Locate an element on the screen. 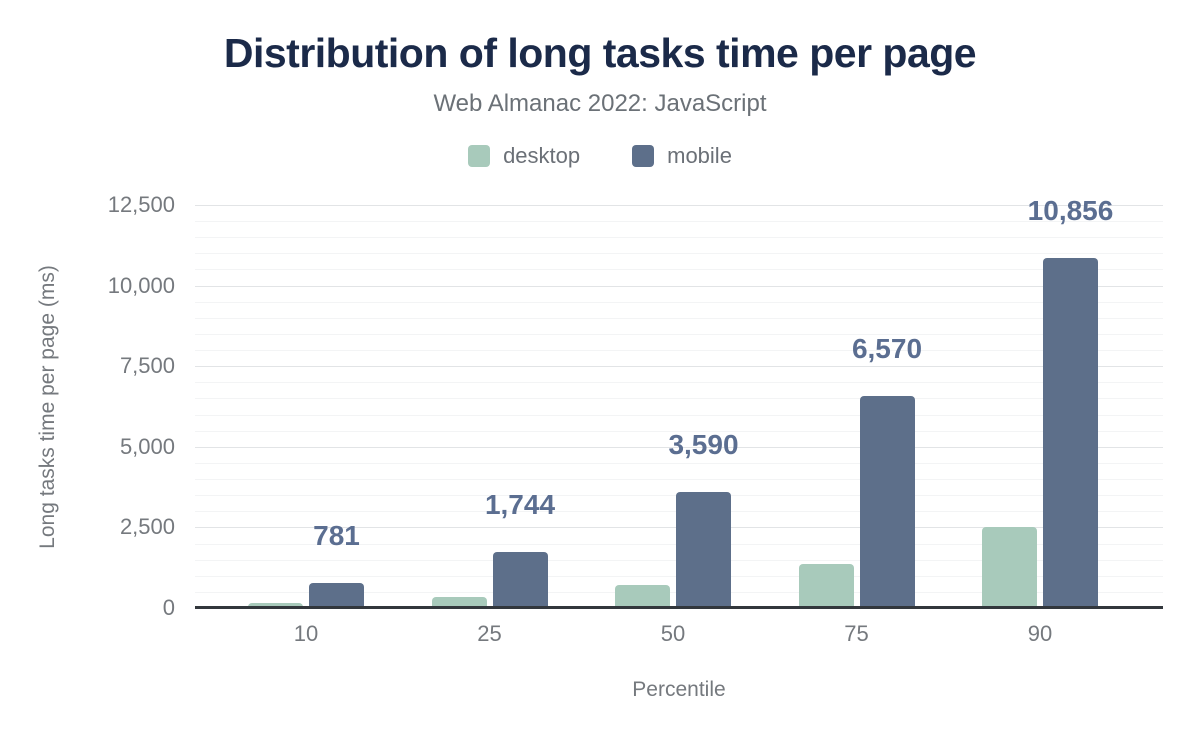  chart-title: Distribution of long tasks time per page is located at coordinates (600, 53).